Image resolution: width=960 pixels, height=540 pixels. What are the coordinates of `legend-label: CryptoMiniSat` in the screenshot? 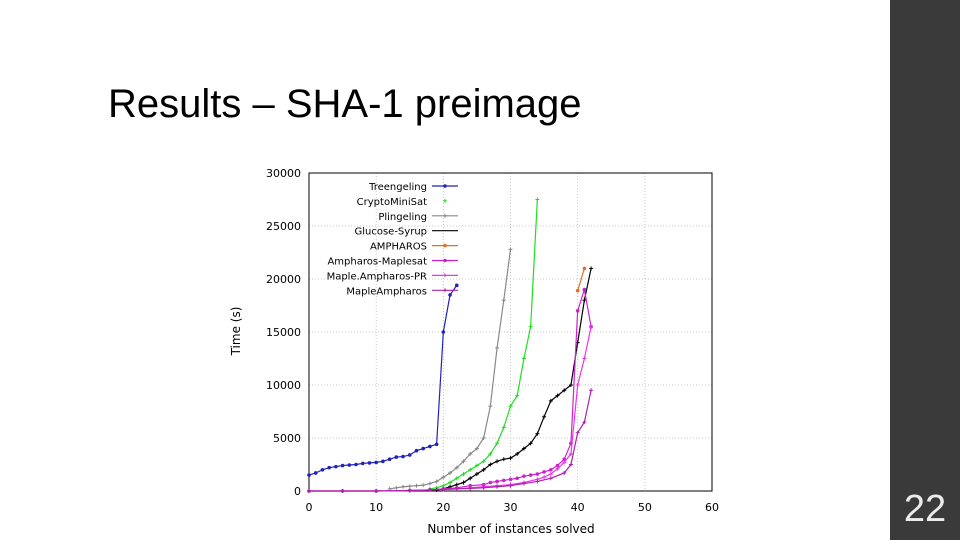 It's located at (392, 202).